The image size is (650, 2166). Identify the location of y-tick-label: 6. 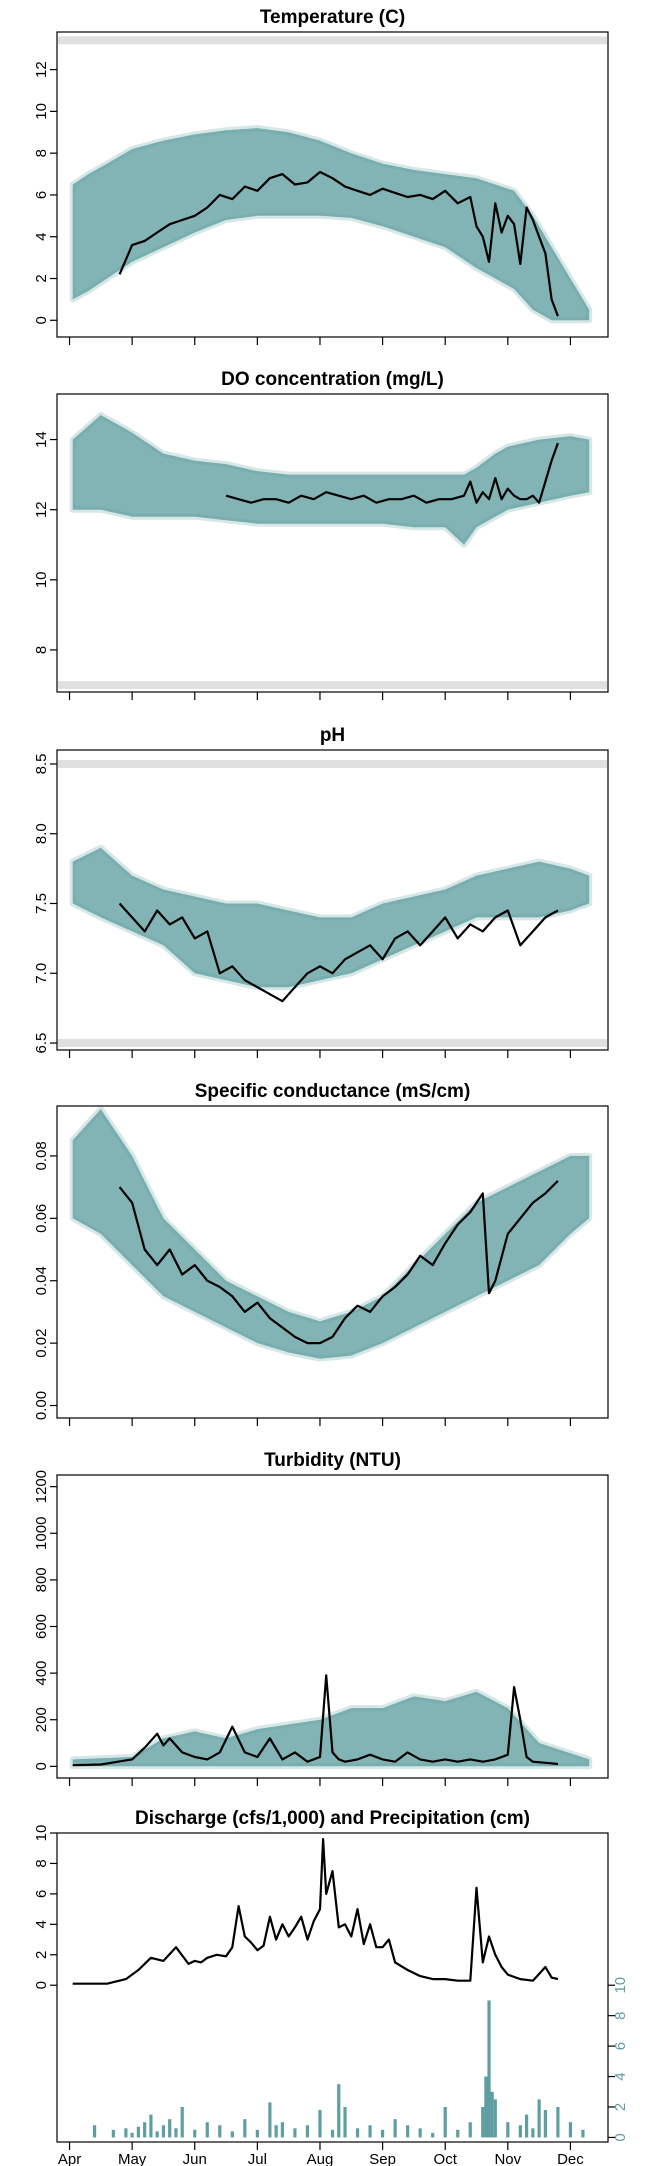
(41, 195).